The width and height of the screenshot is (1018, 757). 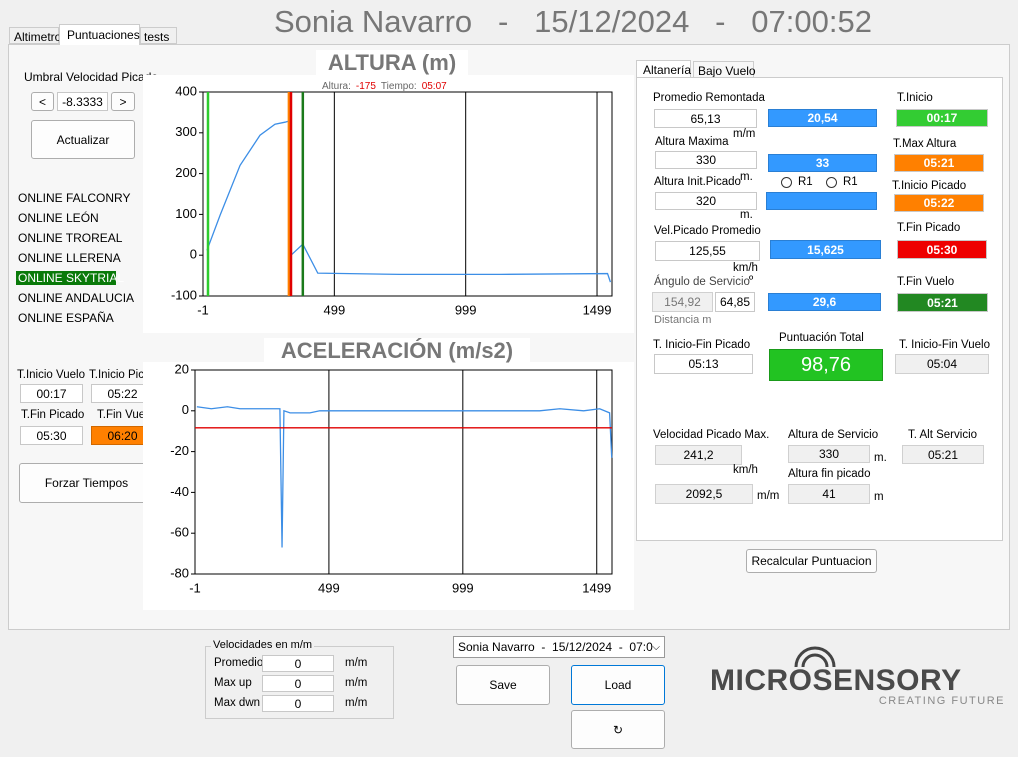 What do you see at coordinates (824, 302) in the screenshot?
I see `calc-field: 29,6` at bounding box center [824, 302].